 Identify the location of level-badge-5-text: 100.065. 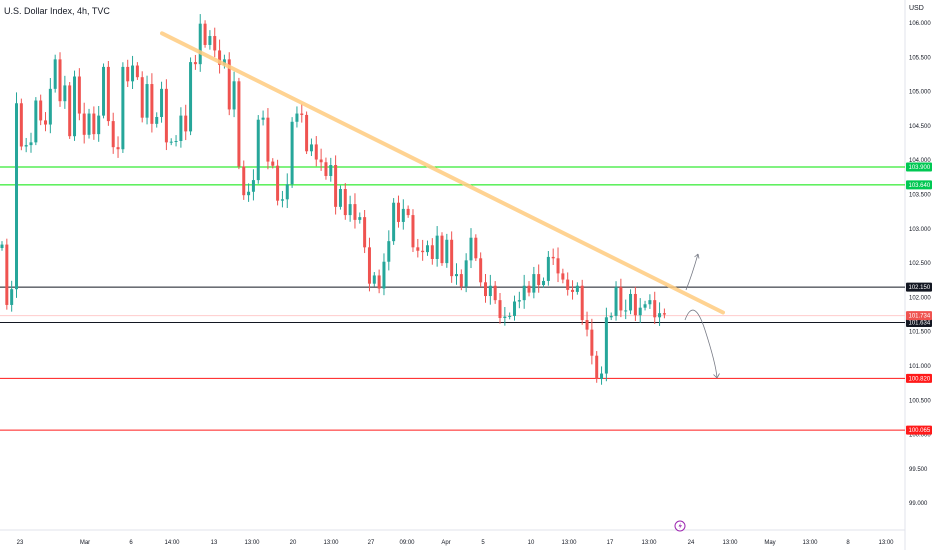
(920, 431).